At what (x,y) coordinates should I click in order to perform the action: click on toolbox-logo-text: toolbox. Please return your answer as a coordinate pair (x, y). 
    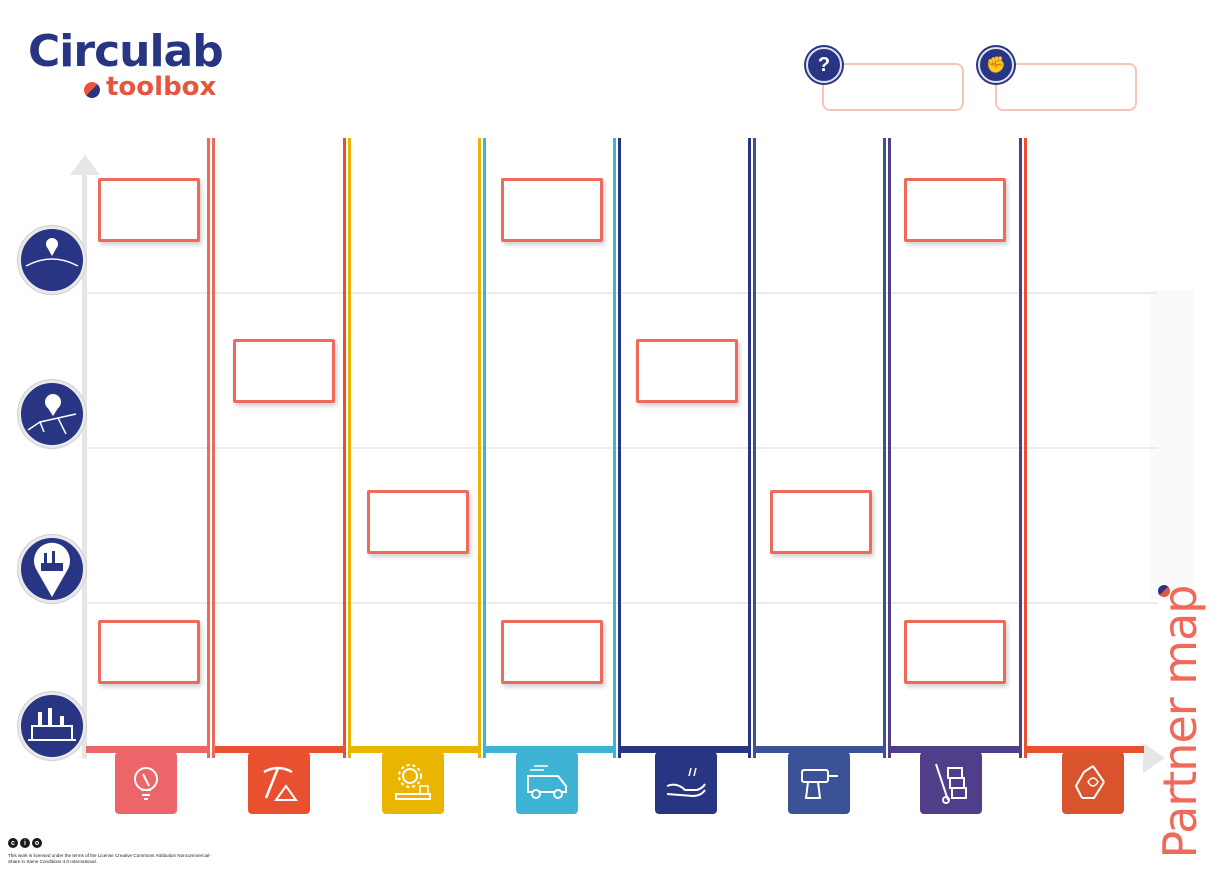
    Looking at the image, I should click on (161, 87).